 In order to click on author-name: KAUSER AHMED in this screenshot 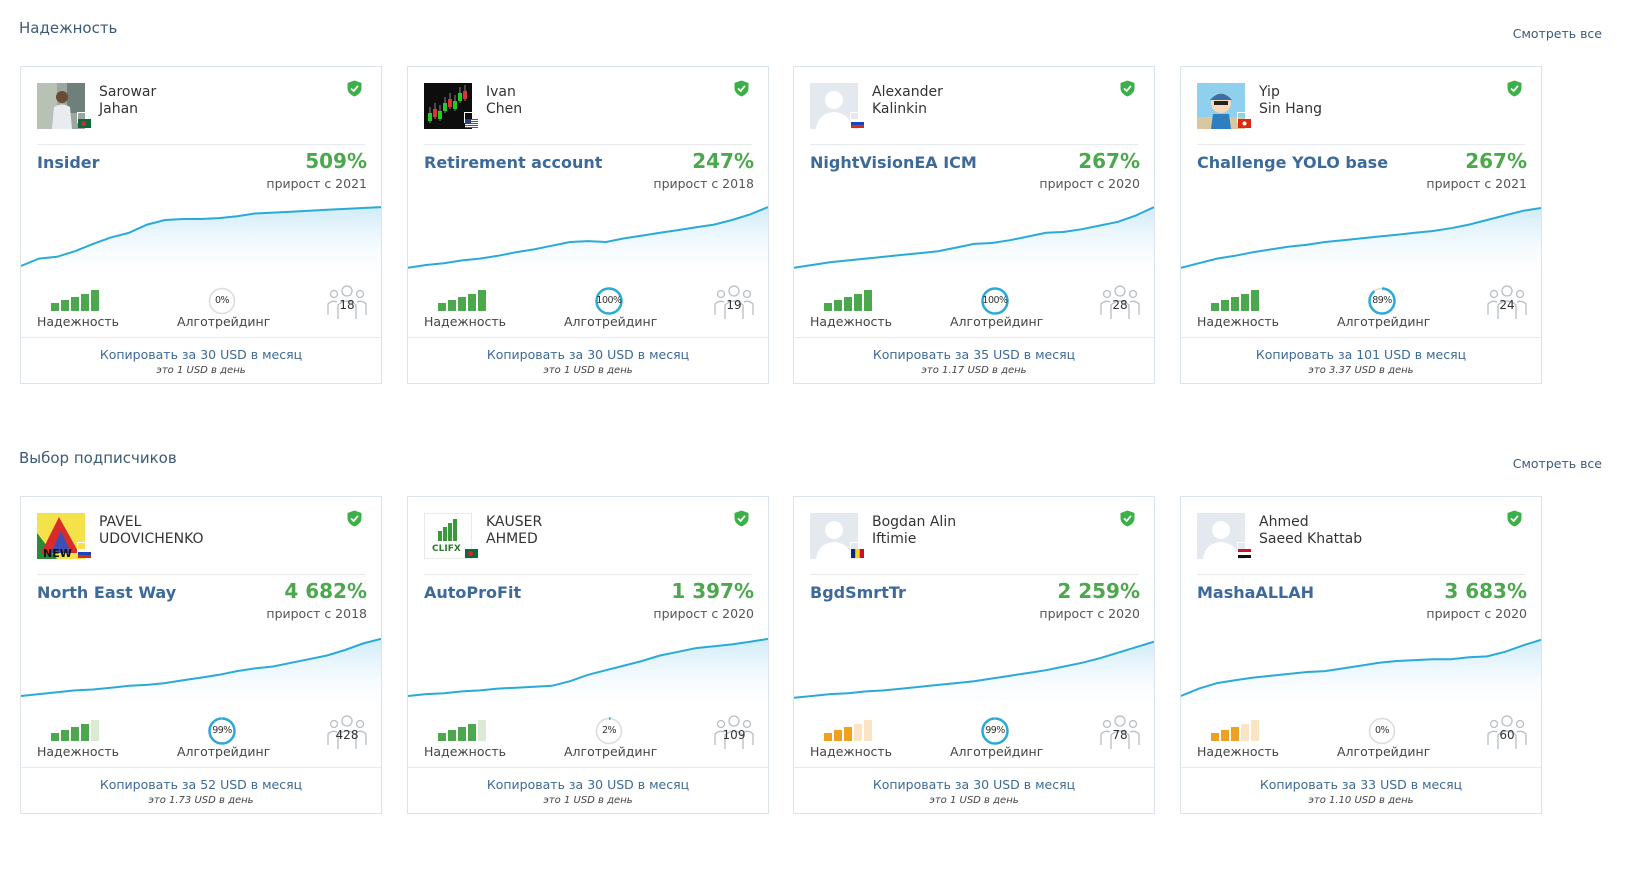, I will do `click(514, 531)`.